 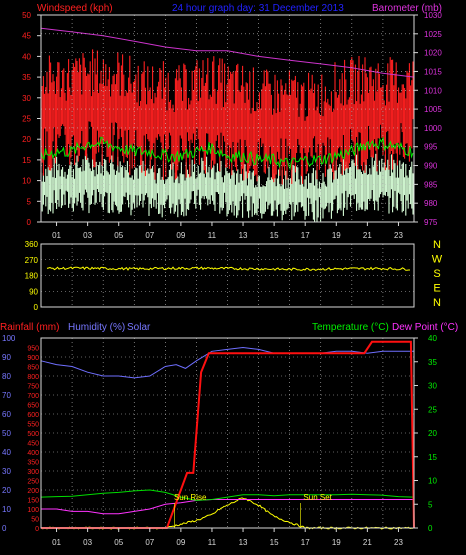 What do you see at coordinates (398, 542) in the screenshot?
I see `temperature-hour-label: 23` at bounding box center [398, 542].